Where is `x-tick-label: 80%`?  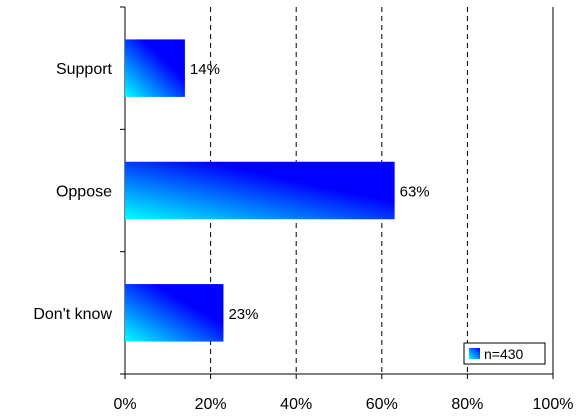
x-tick-label: 80% is located at coordinates (467, 404).